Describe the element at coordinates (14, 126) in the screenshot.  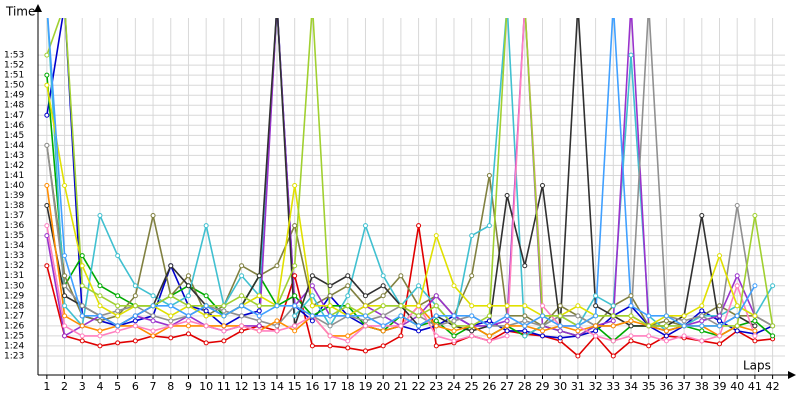
I see `y-tick-label: 1:46` at that location.